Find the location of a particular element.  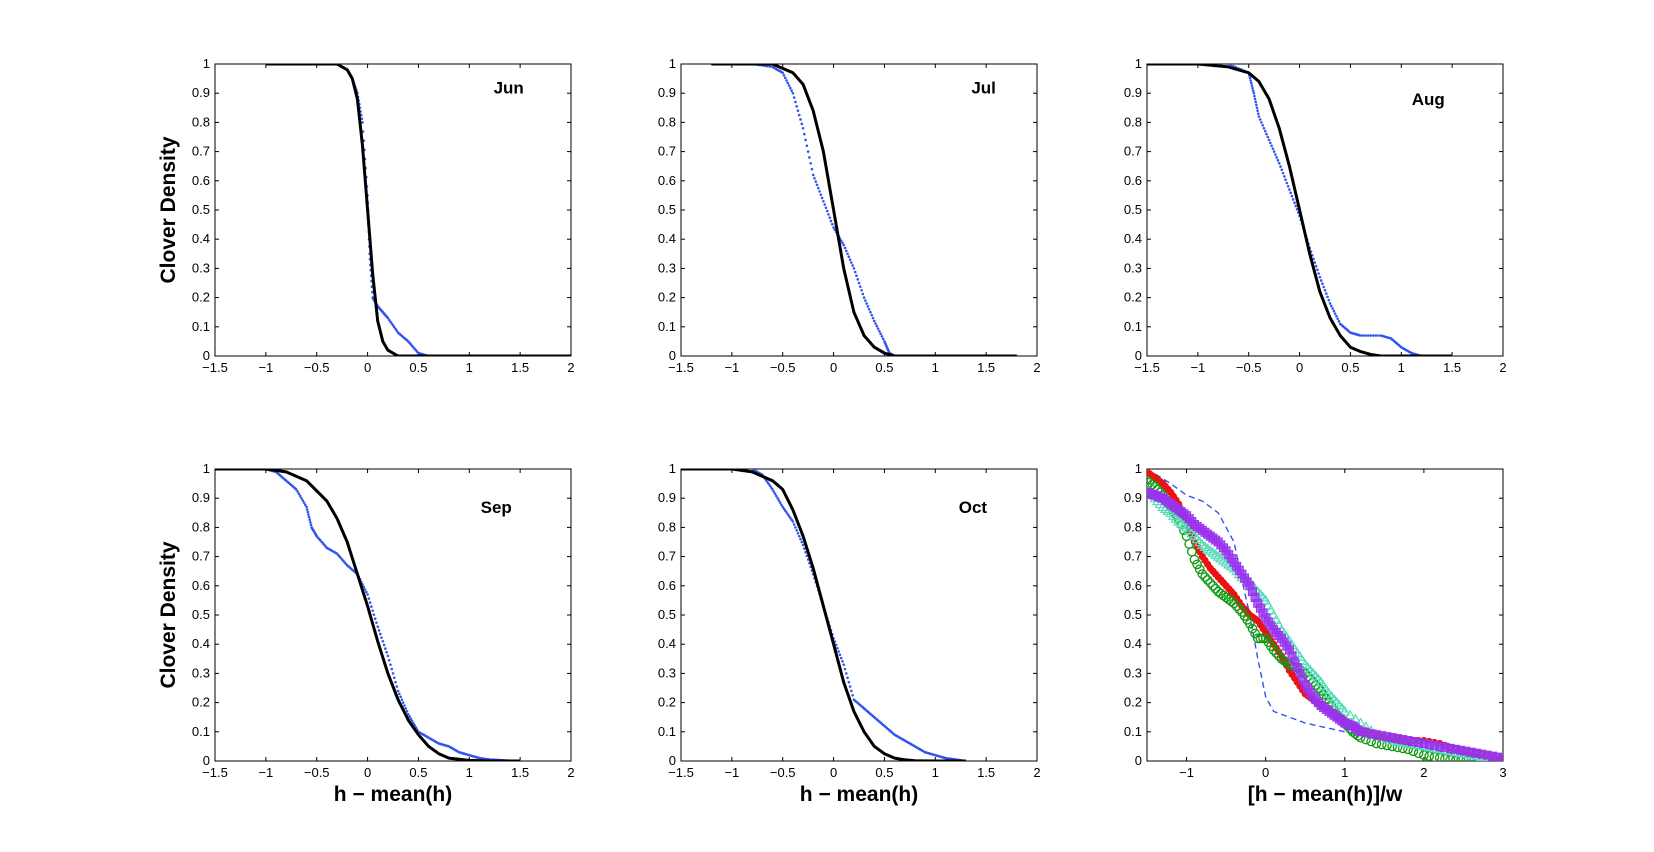

x-tick-label: 0.5 is located at coordinates (418, 367).